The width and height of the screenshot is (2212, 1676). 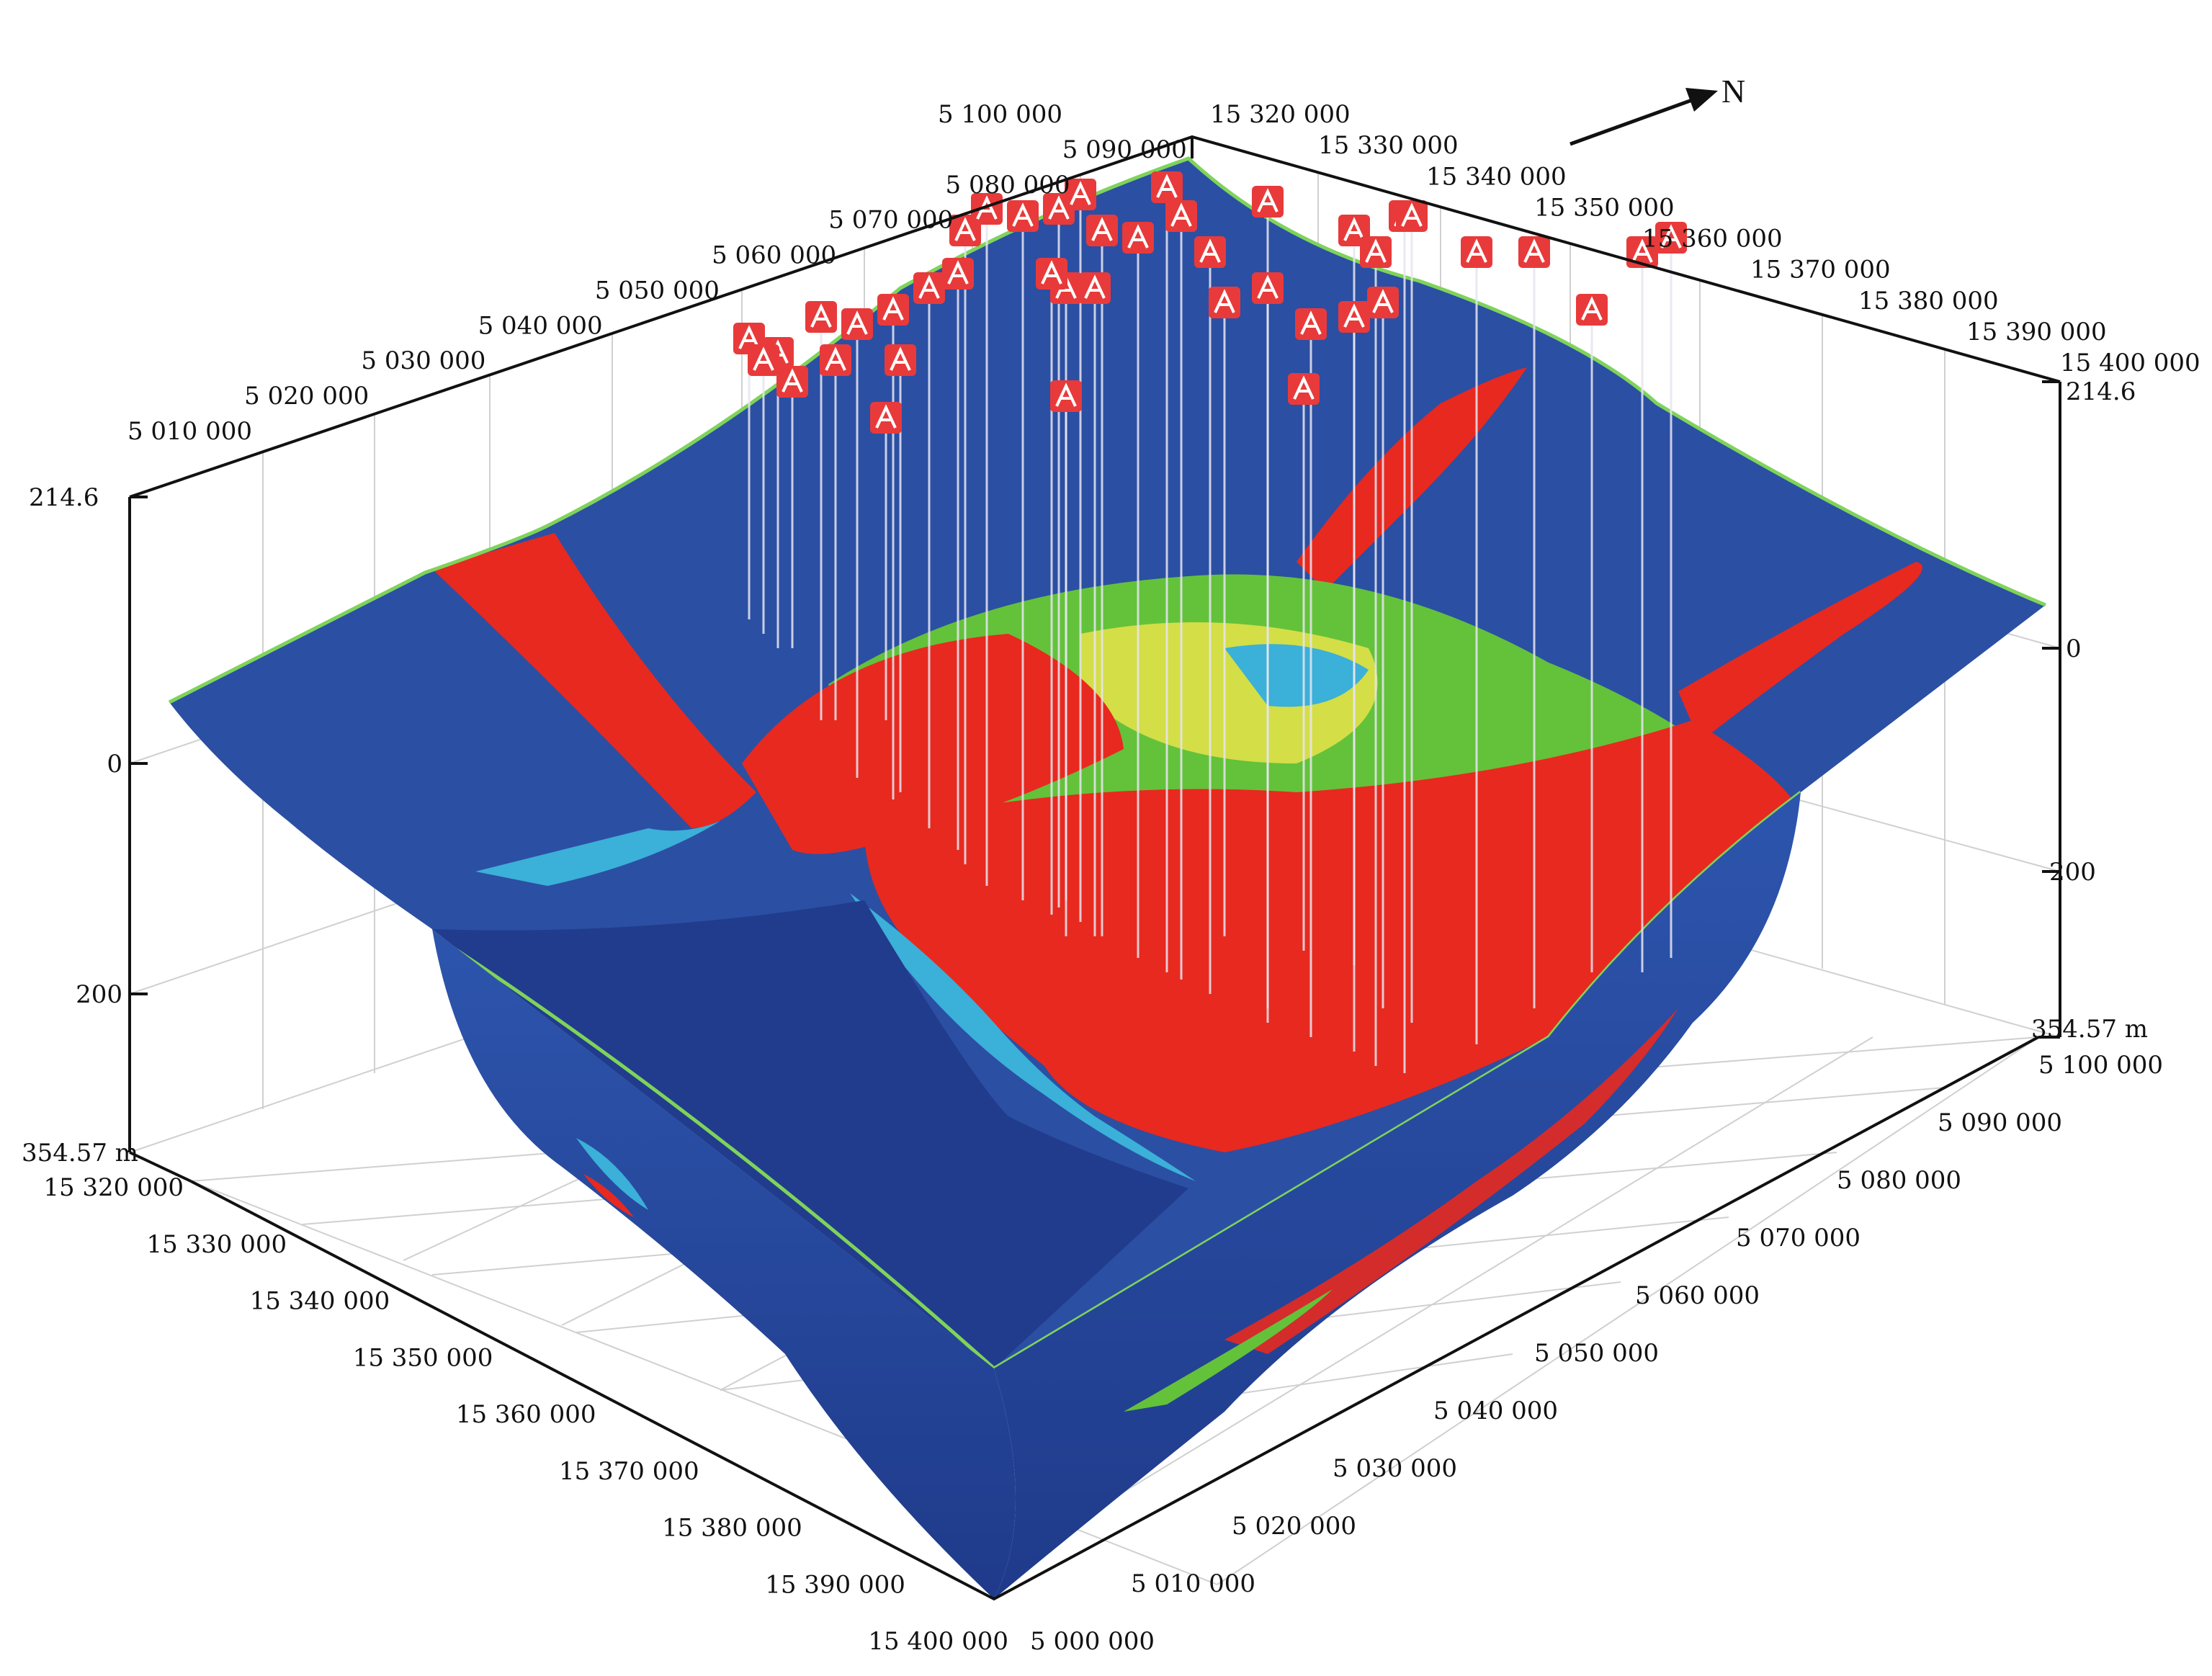 What do you see at coordinates (80, 1153) in the screenshot?
I see `left-depth-bottom-label: 354.57 m` at bounding box center [80, 1153].